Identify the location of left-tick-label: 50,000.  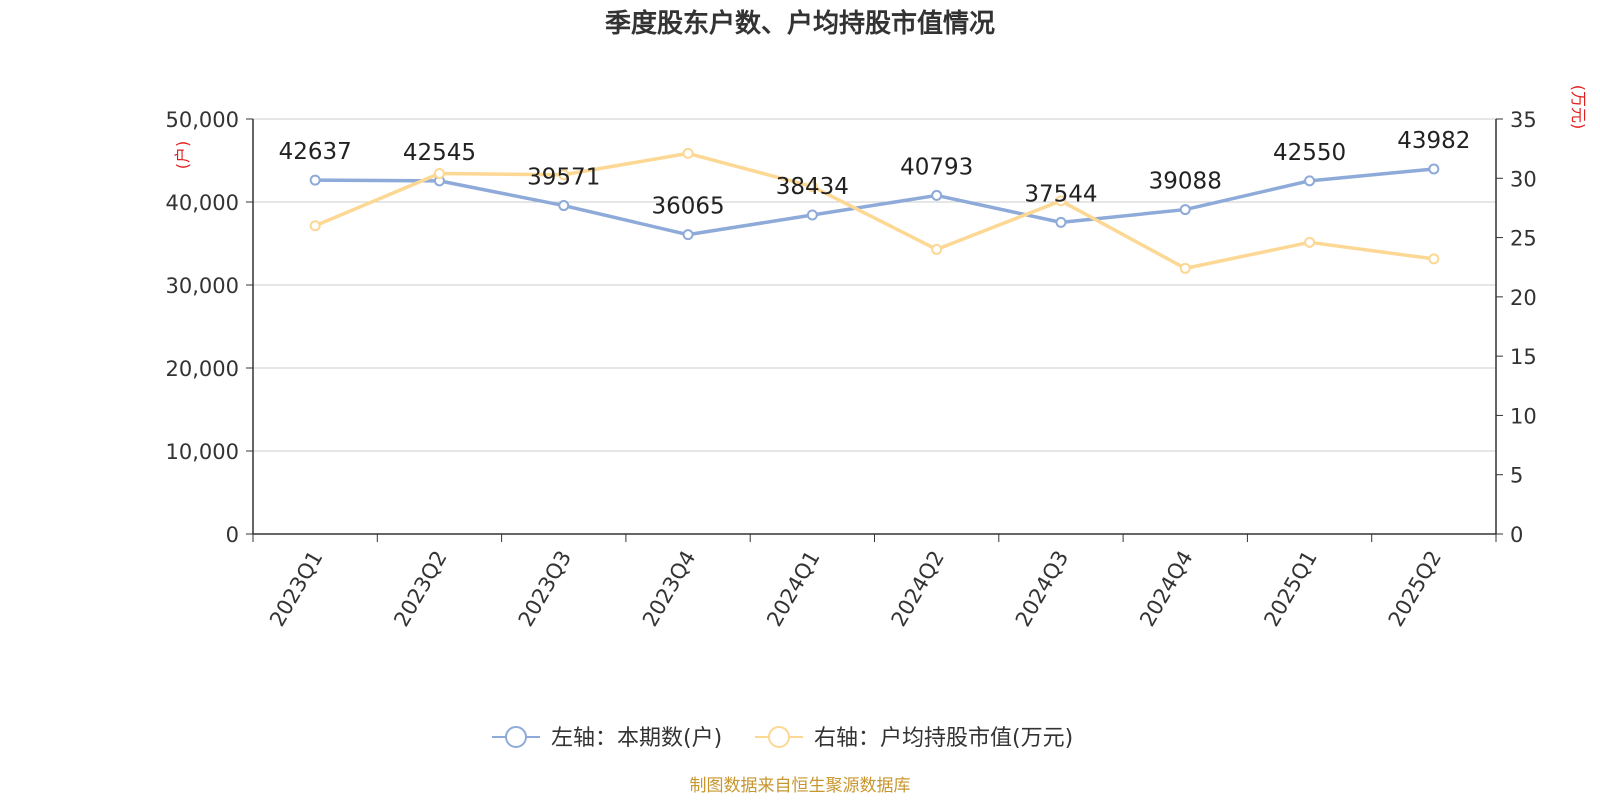
(202, 120).